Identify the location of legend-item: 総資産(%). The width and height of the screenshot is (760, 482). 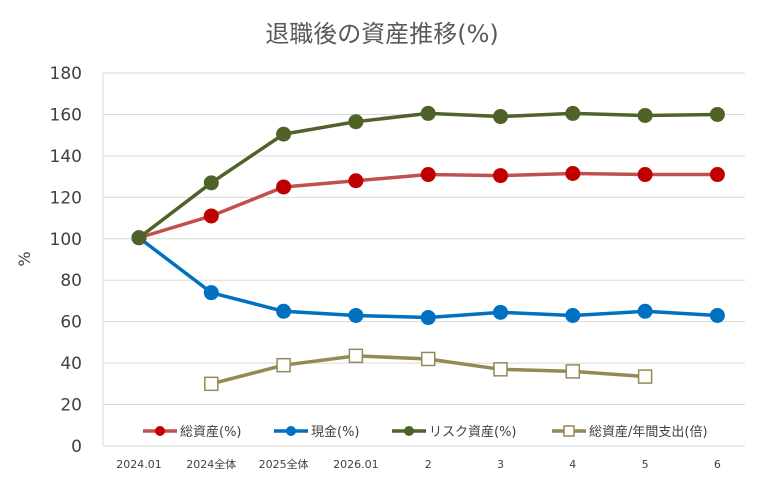
(192, 432).